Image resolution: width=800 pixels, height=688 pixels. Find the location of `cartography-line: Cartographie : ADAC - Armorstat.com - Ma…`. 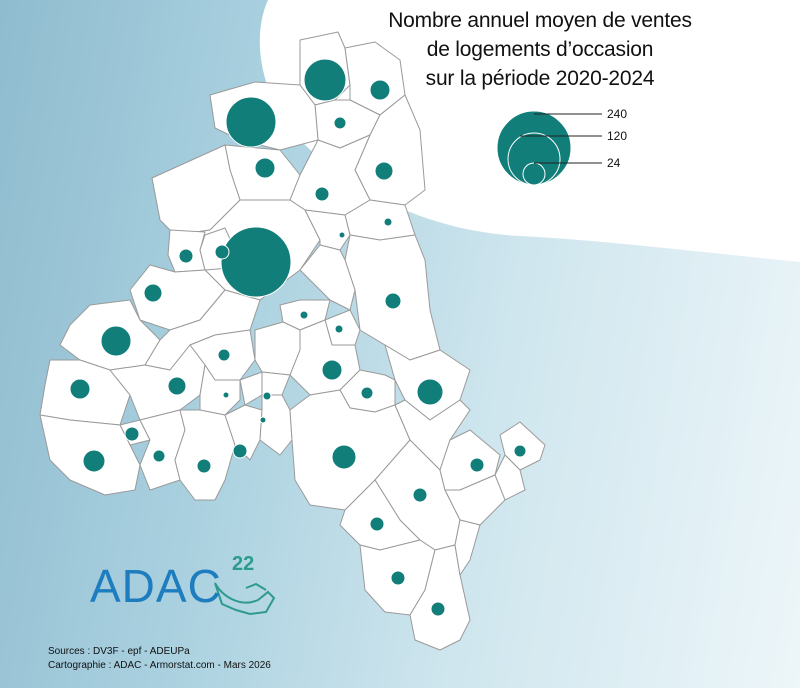

cartography-line: Cartographie : ADAC - Armorstat.com - Ma… is located at coordinates (159, 665).